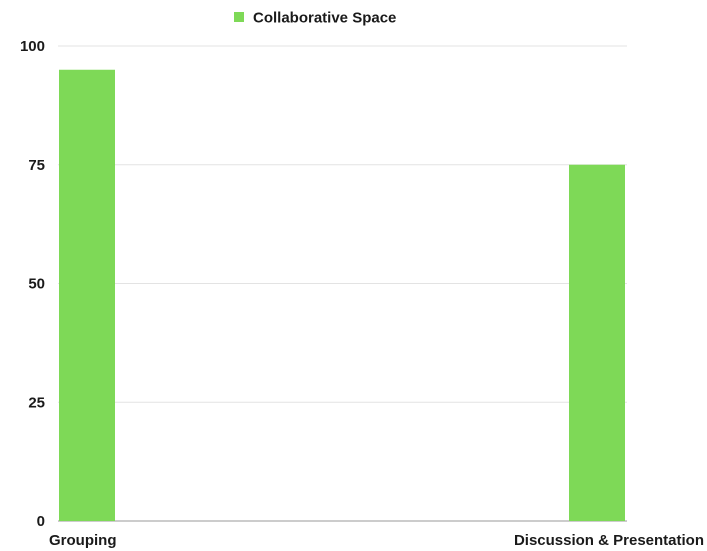 Image resolution: width=707 pixels, height=551 pixels. I want to click on bar-grouping, so click(87, 295).